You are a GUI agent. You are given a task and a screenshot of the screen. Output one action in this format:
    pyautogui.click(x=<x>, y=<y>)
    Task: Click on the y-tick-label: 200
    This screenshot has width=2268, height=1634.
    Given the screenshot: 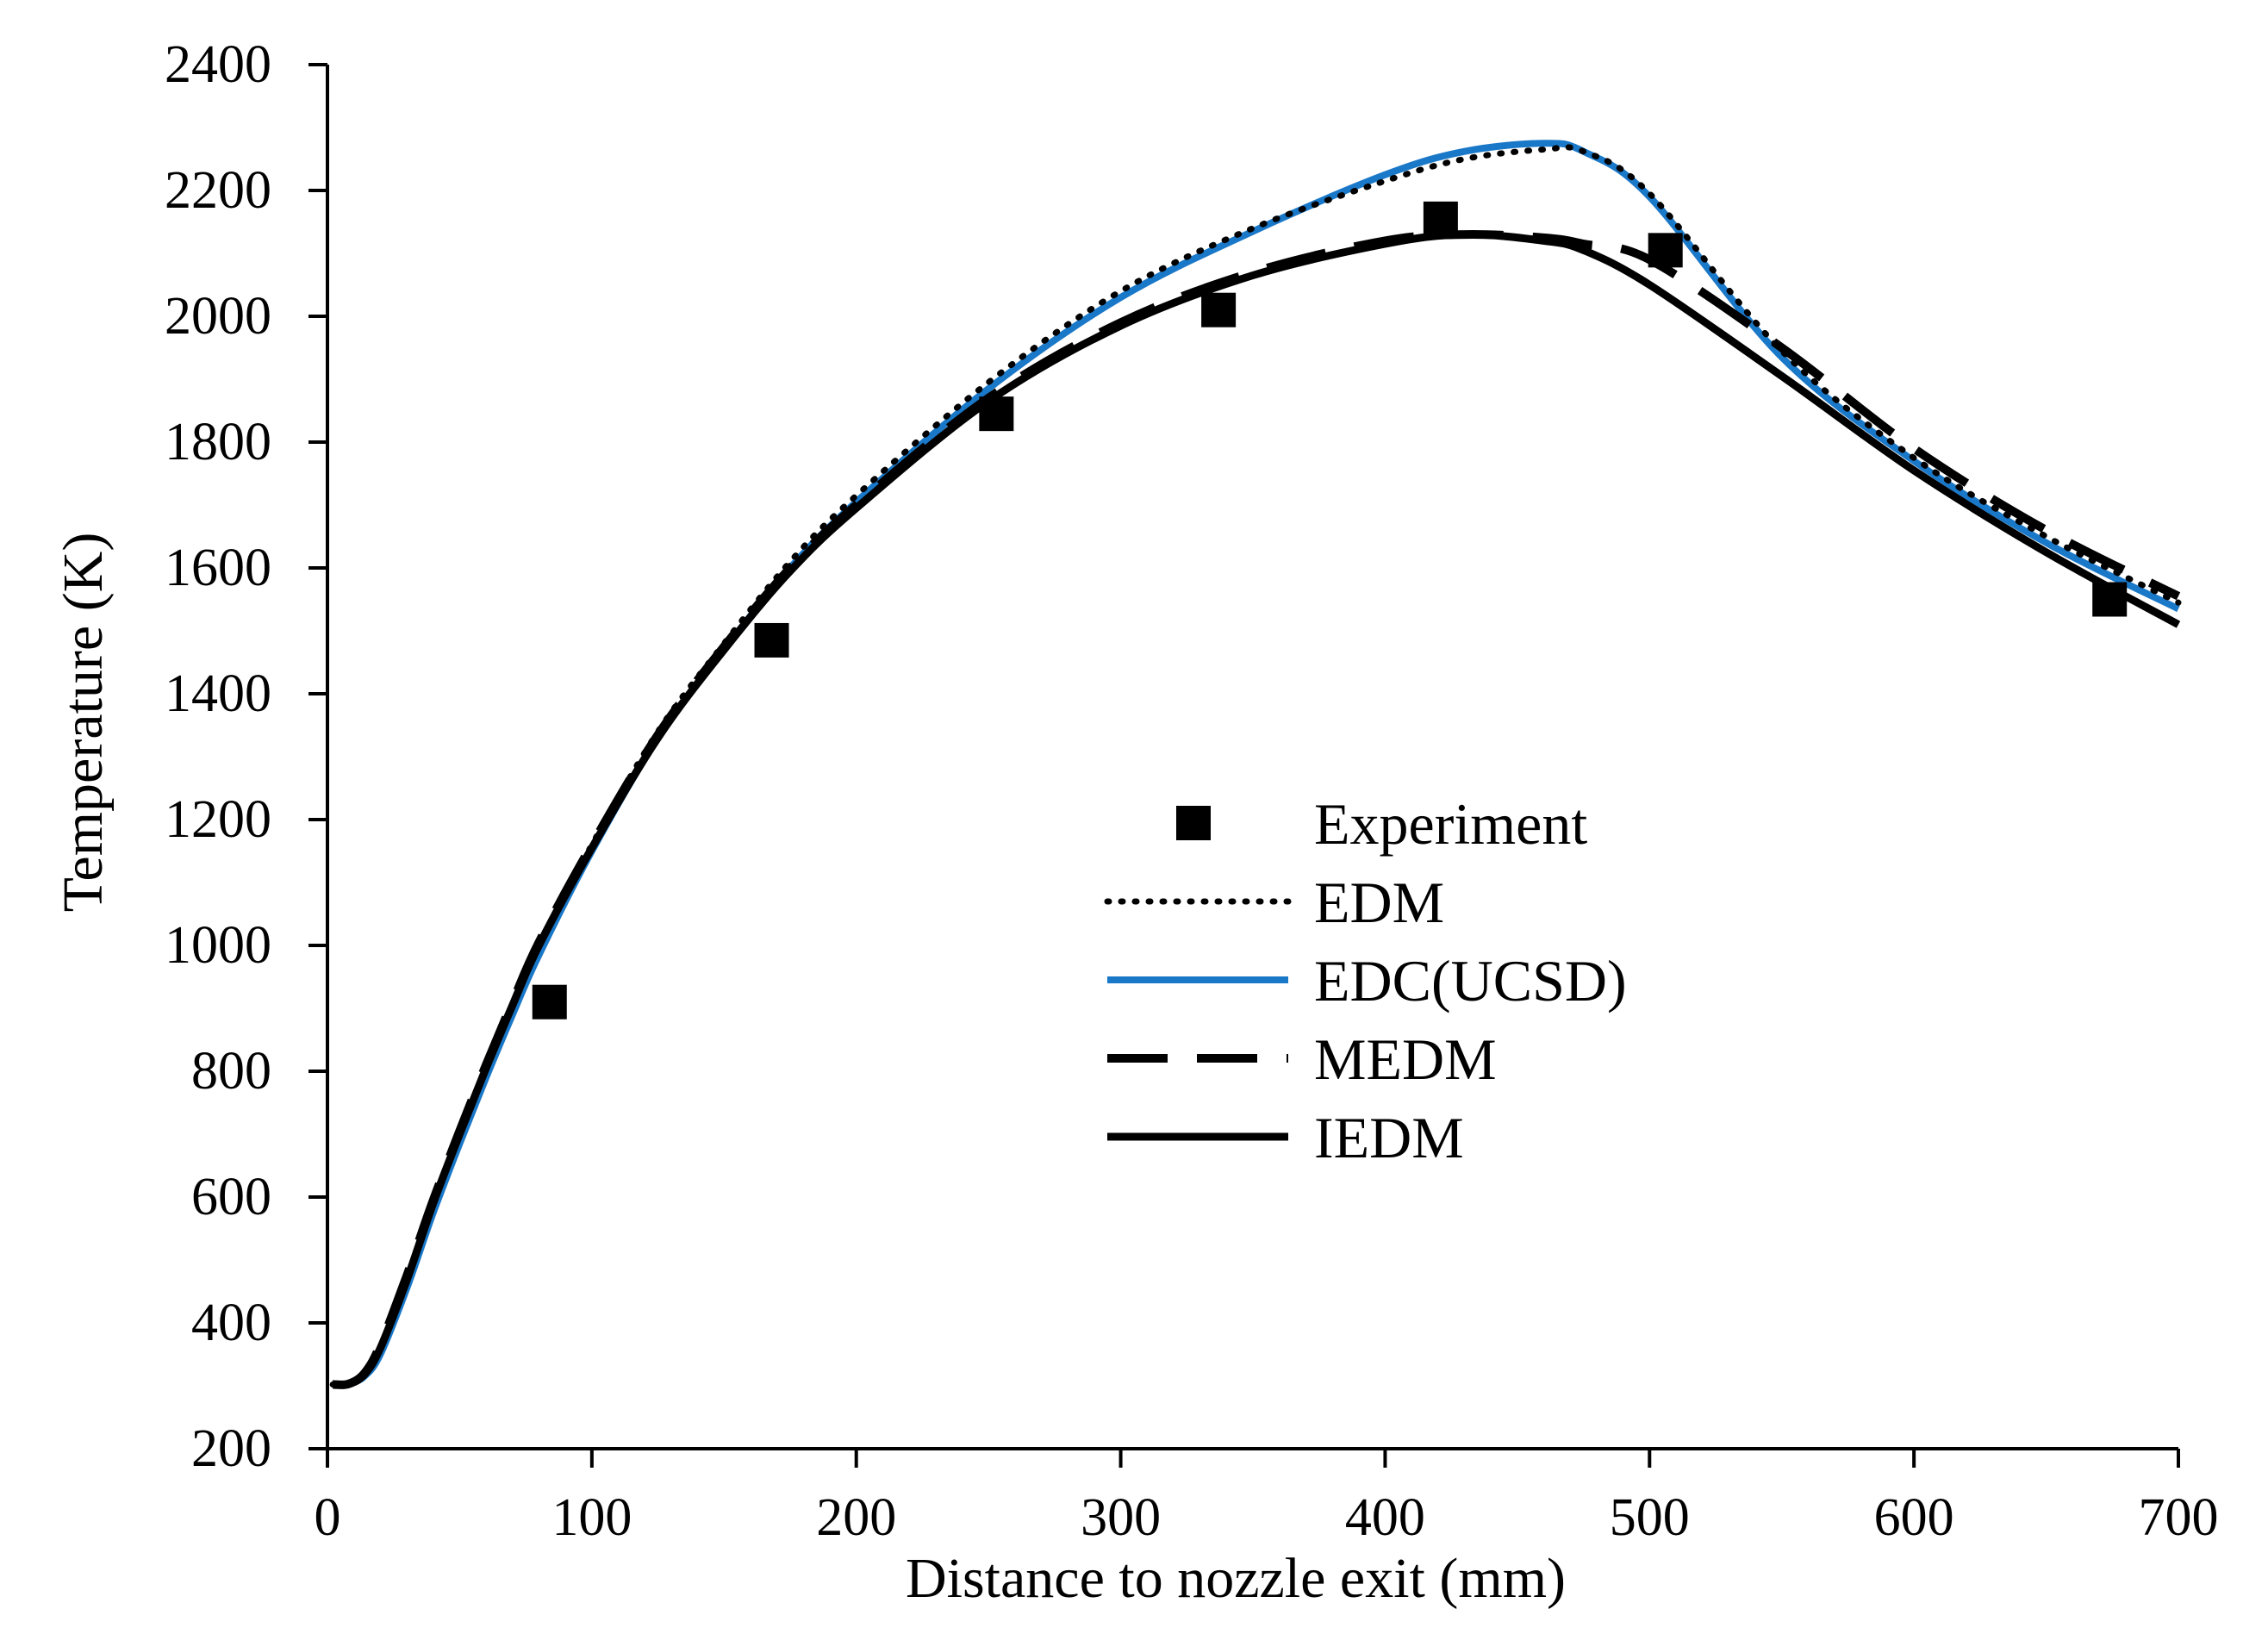 What is the action you would take?
    pyautogui.click(x=231, y=1448)
    